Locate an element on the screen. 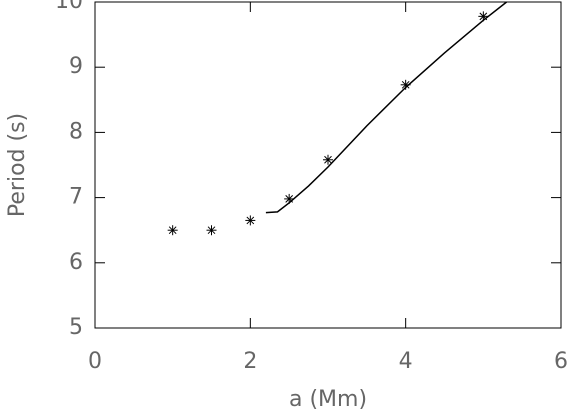 The height and width of the screenshot is (415, 568). y-tick-label: 6 is located at coordinates (76, 262).